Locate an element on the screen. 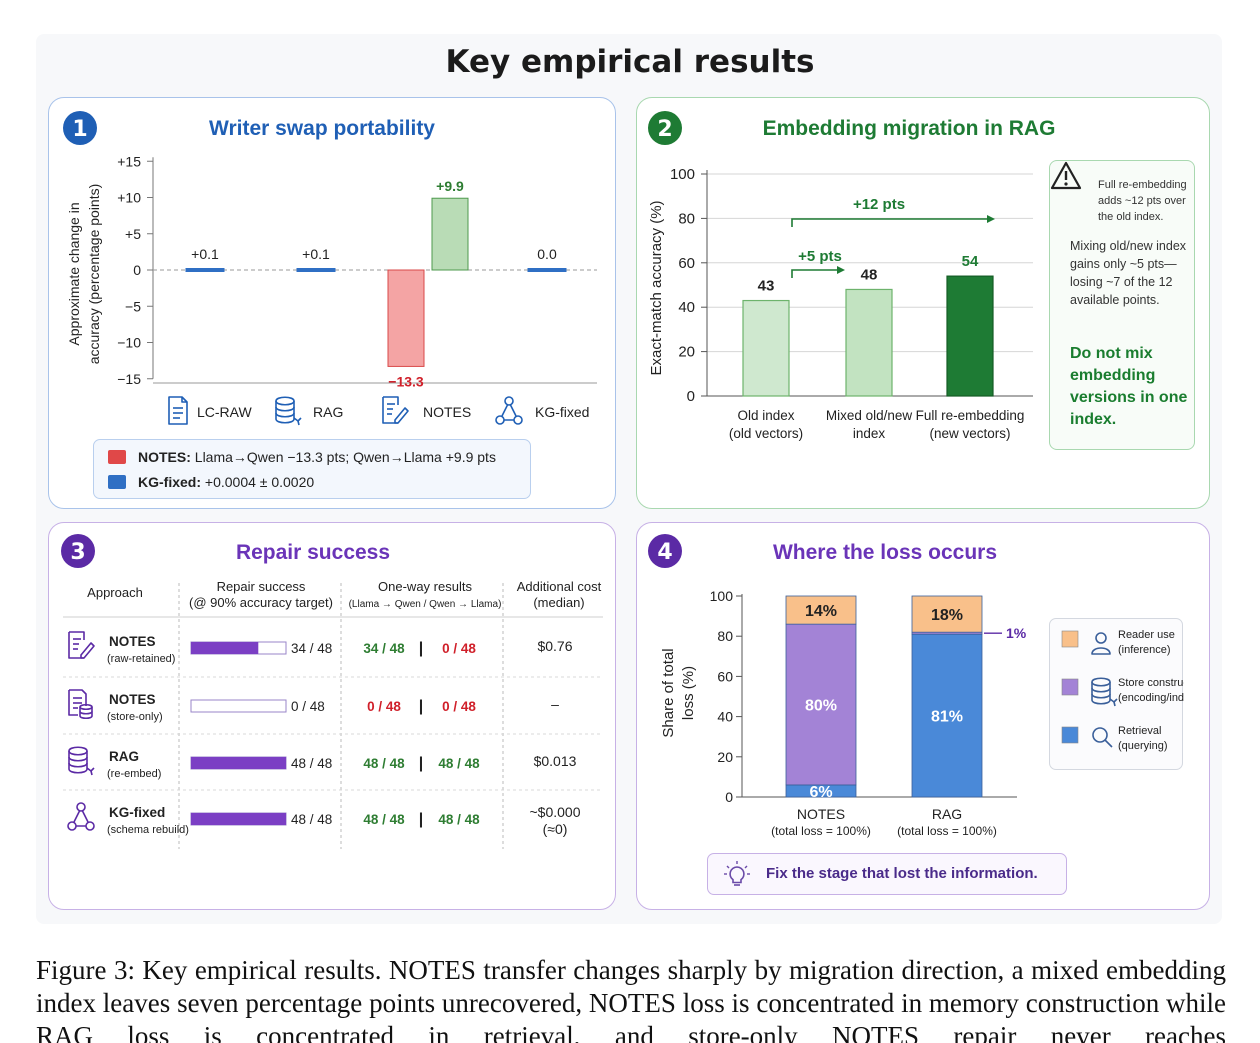  panel1-badge-circle is located at coordinates (80, 128).